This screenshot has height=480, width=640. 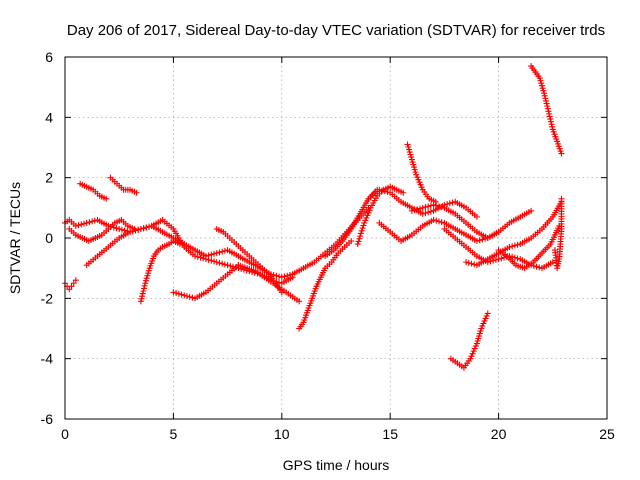 I want to click on series-s8, so click(x=206, y=282).